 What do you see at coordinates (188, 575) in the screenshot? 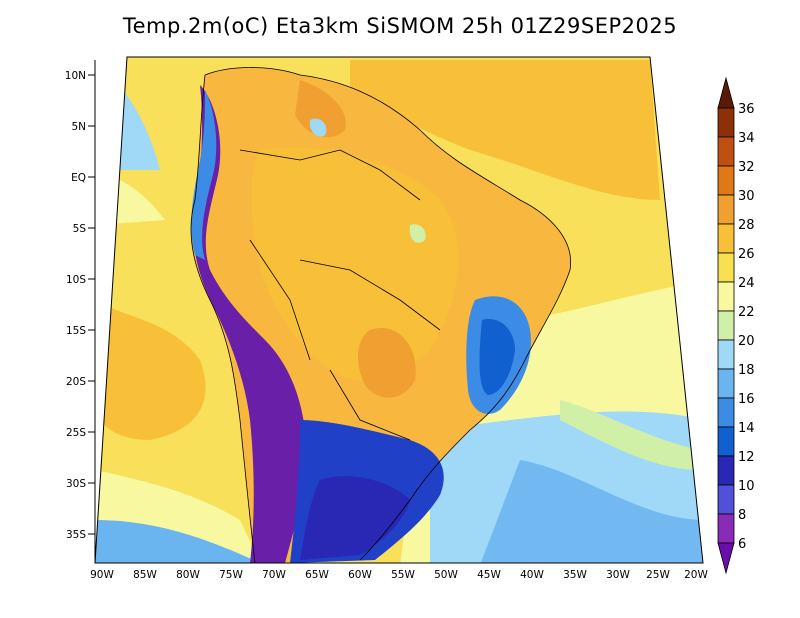
I see `lon-label-80w: 80W` at bounding box center [188, 575].